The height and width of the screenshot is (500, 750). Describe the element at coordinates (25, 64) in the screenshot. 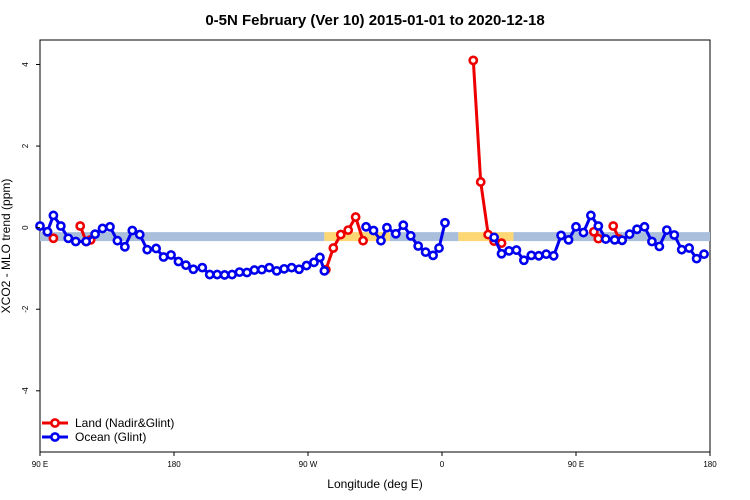

I see `y-tick-label: 4` at that location.